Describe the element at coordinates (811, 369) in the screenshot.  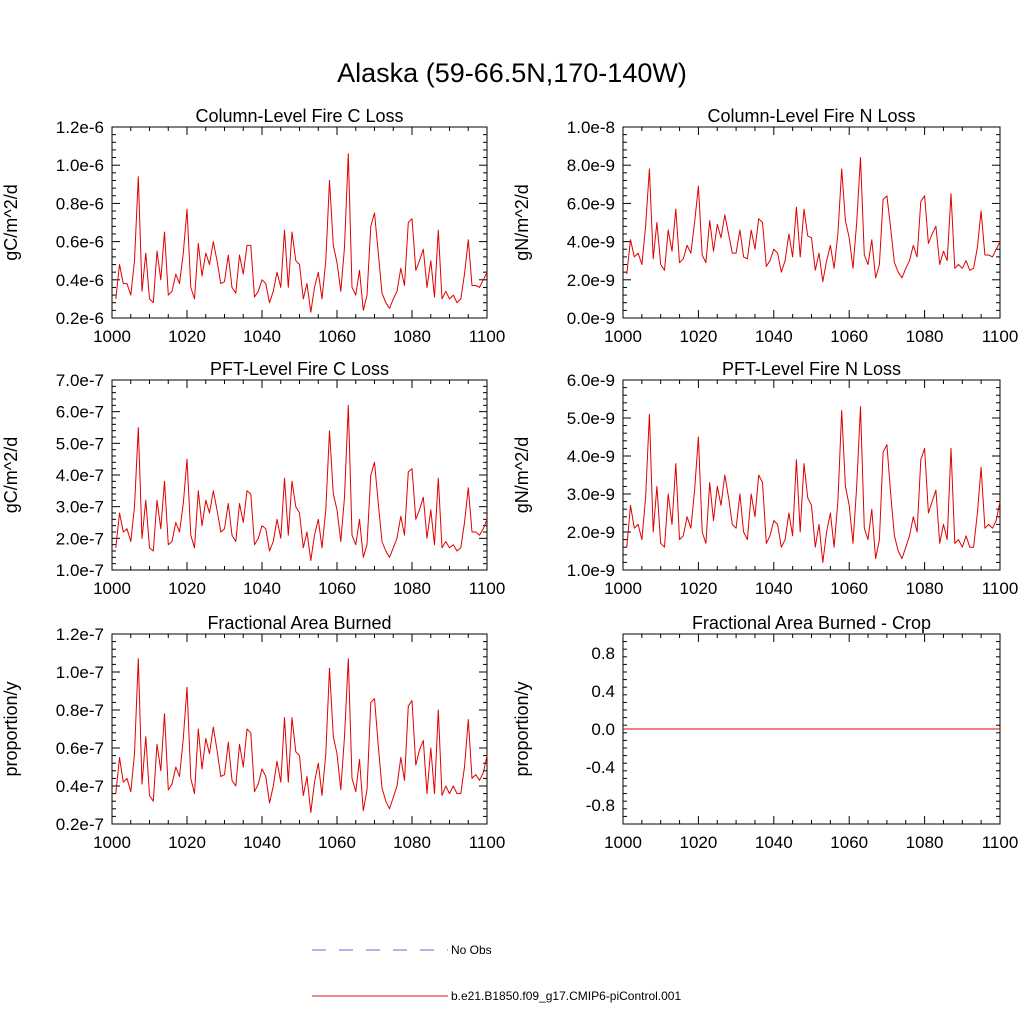
I see `panel-title: PFT-Level Fire N Loss` at that location.